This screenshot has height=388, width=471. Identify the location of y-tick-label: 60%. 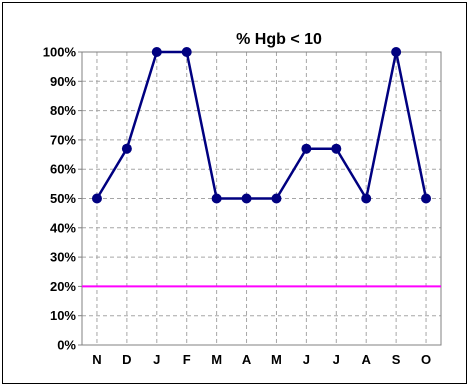
(63, 169).